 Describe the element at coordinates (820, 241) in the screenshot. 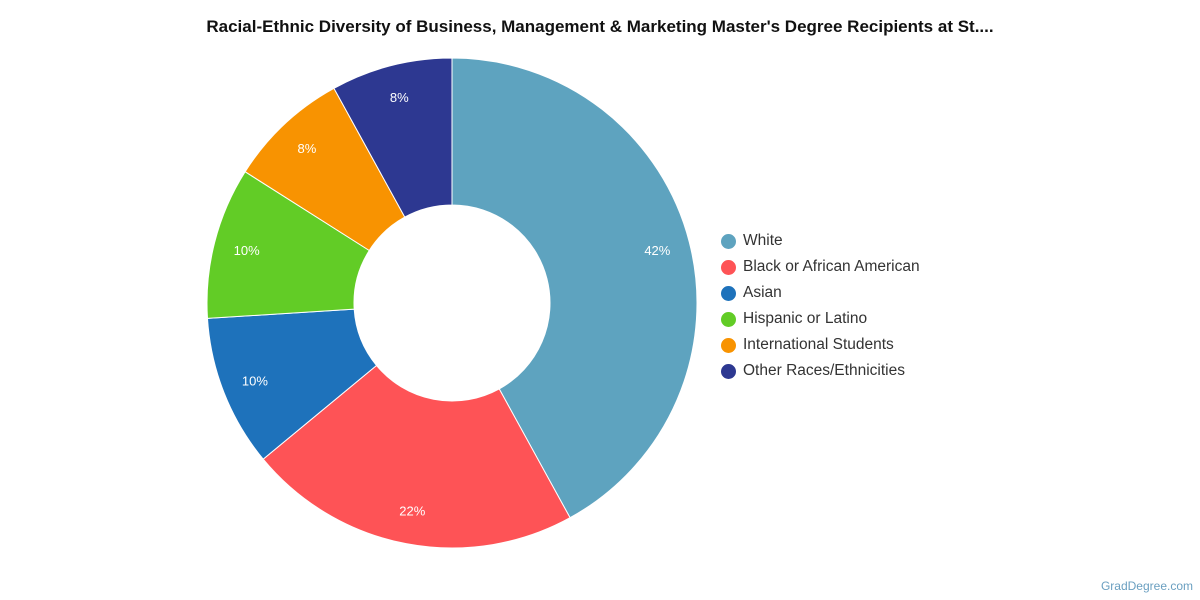

I see `legend-item-white: White` at that location.